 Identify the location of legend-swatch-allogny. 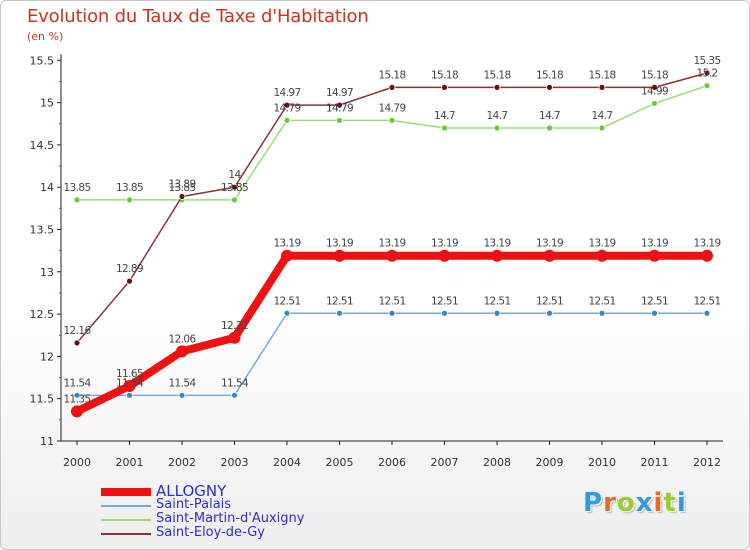
(126, 492).